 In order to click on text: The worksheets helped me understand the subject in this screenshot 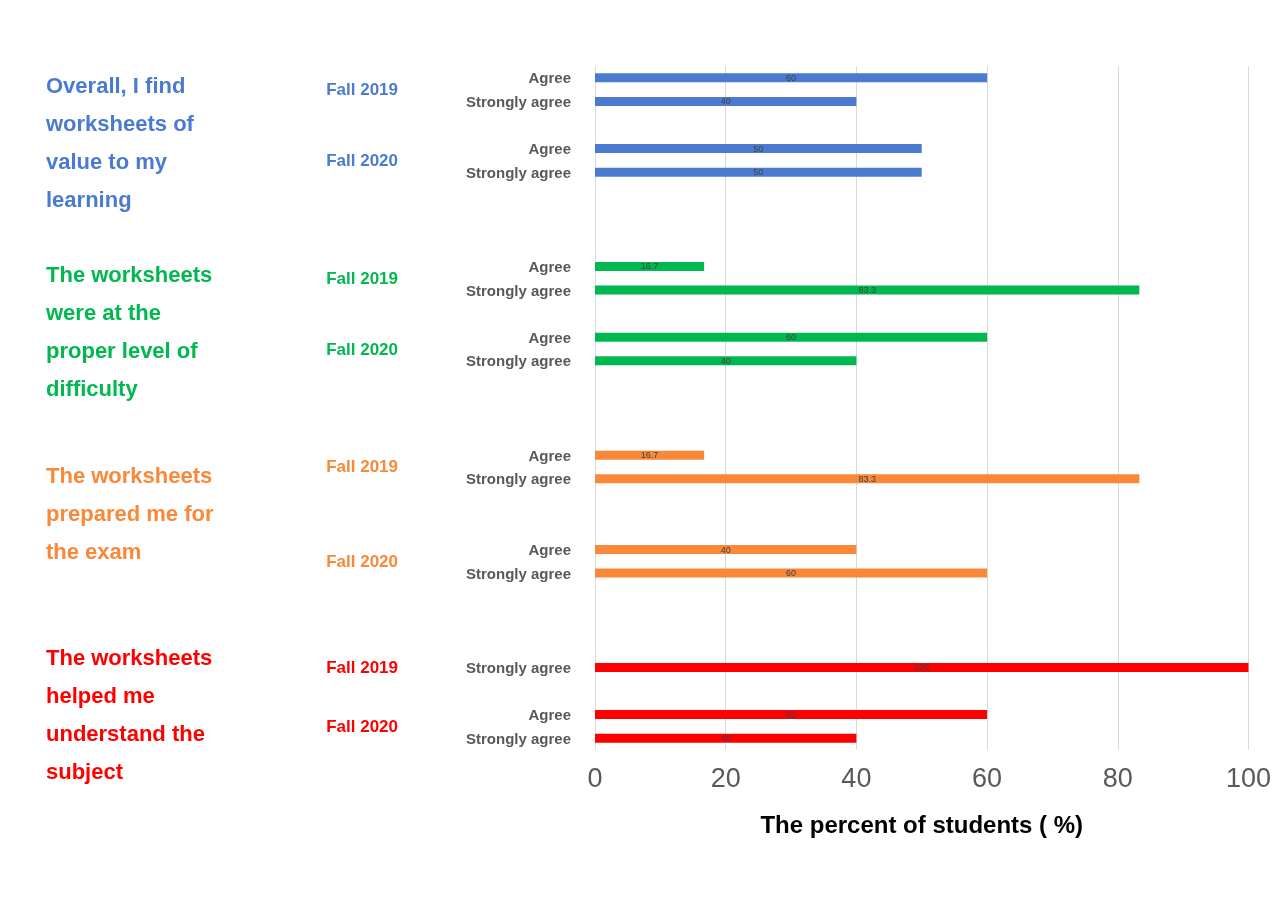, I will do `click(132, 715)`.